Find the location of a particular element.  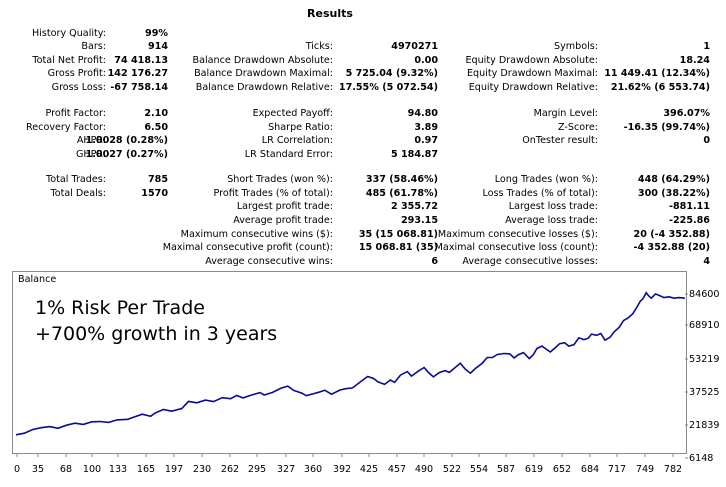

stat-value: 20 (-4 352.88) is located at coordinates (671, 234).